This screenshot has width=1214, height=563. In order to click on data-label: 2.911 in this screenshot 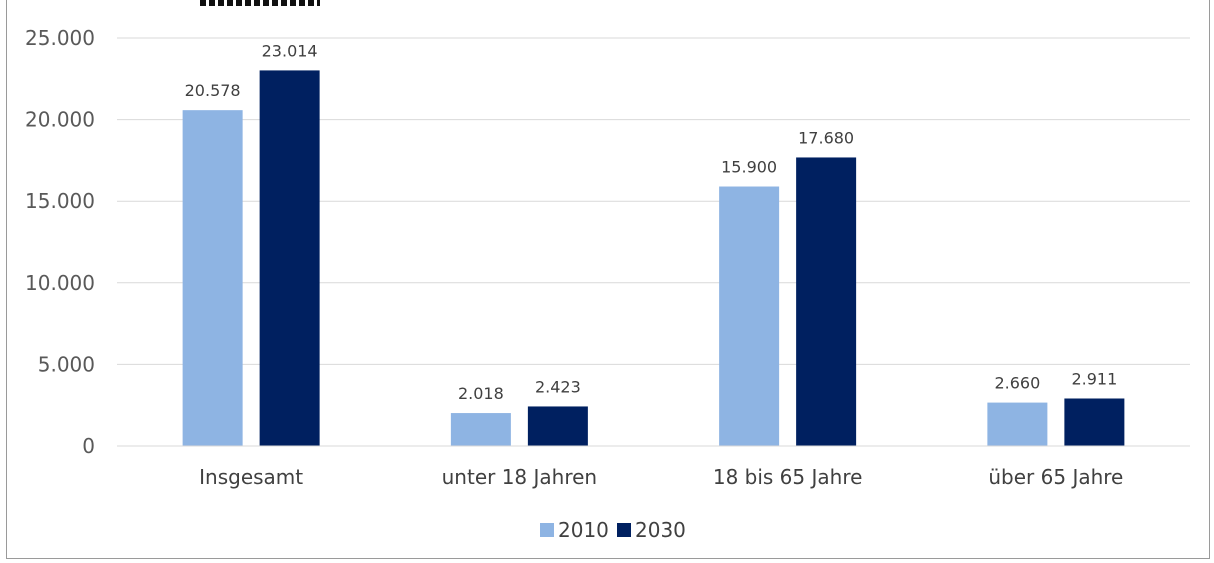, I will do `click(1094, 378)`.